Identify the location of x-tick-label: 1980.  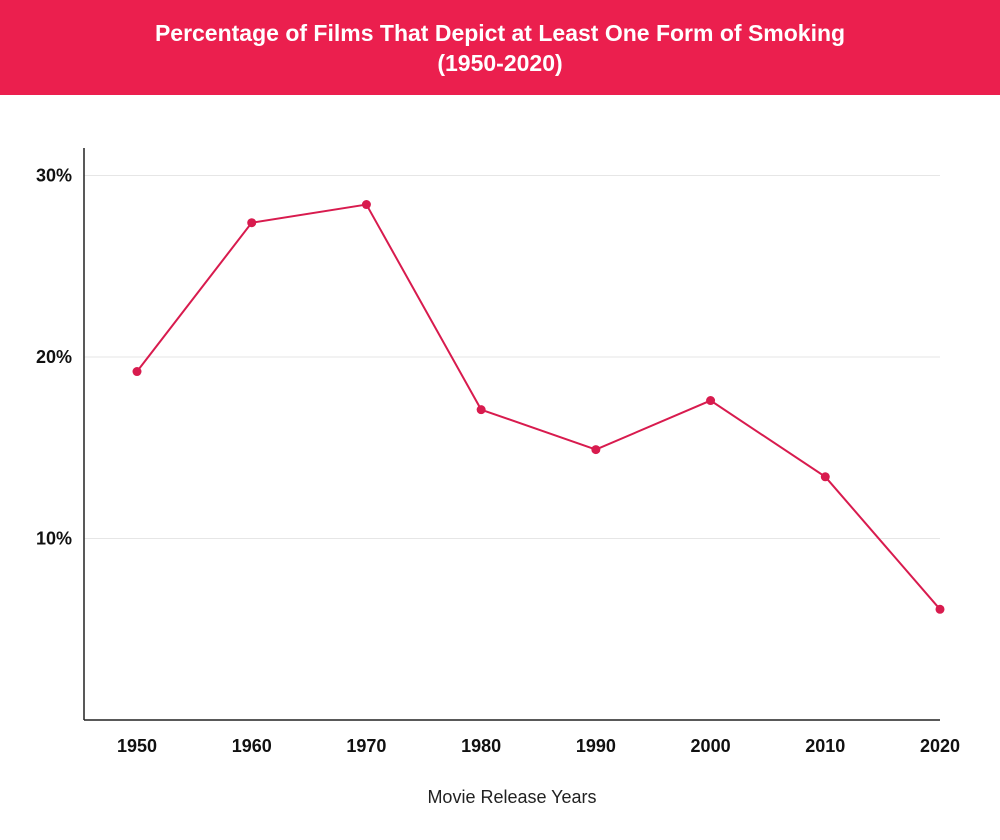
(481, 746).